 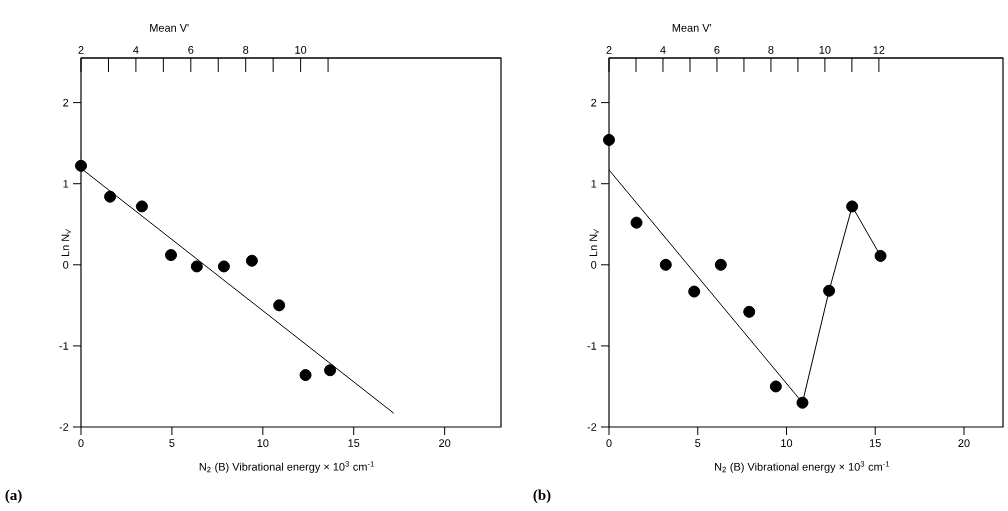 What do you see at coordinates (879, 50) in the screenshot?
I see `x2-tick-label: 12` at bounding box center [879, 50].